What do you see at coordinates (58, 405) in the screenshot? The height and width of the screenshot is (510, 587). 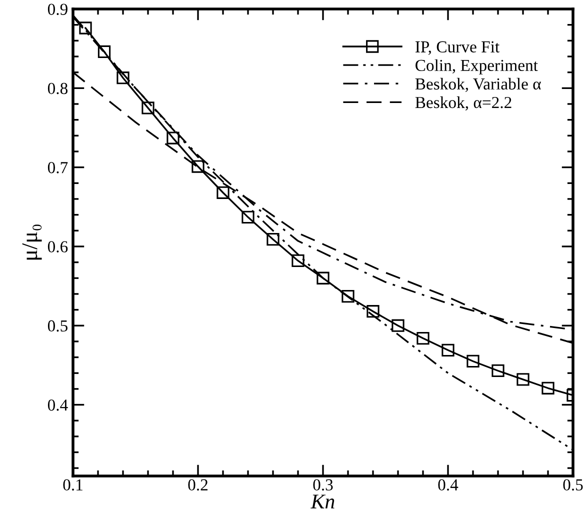 I see `y-tick-label: 0.4` at bounding box center [58, 405].